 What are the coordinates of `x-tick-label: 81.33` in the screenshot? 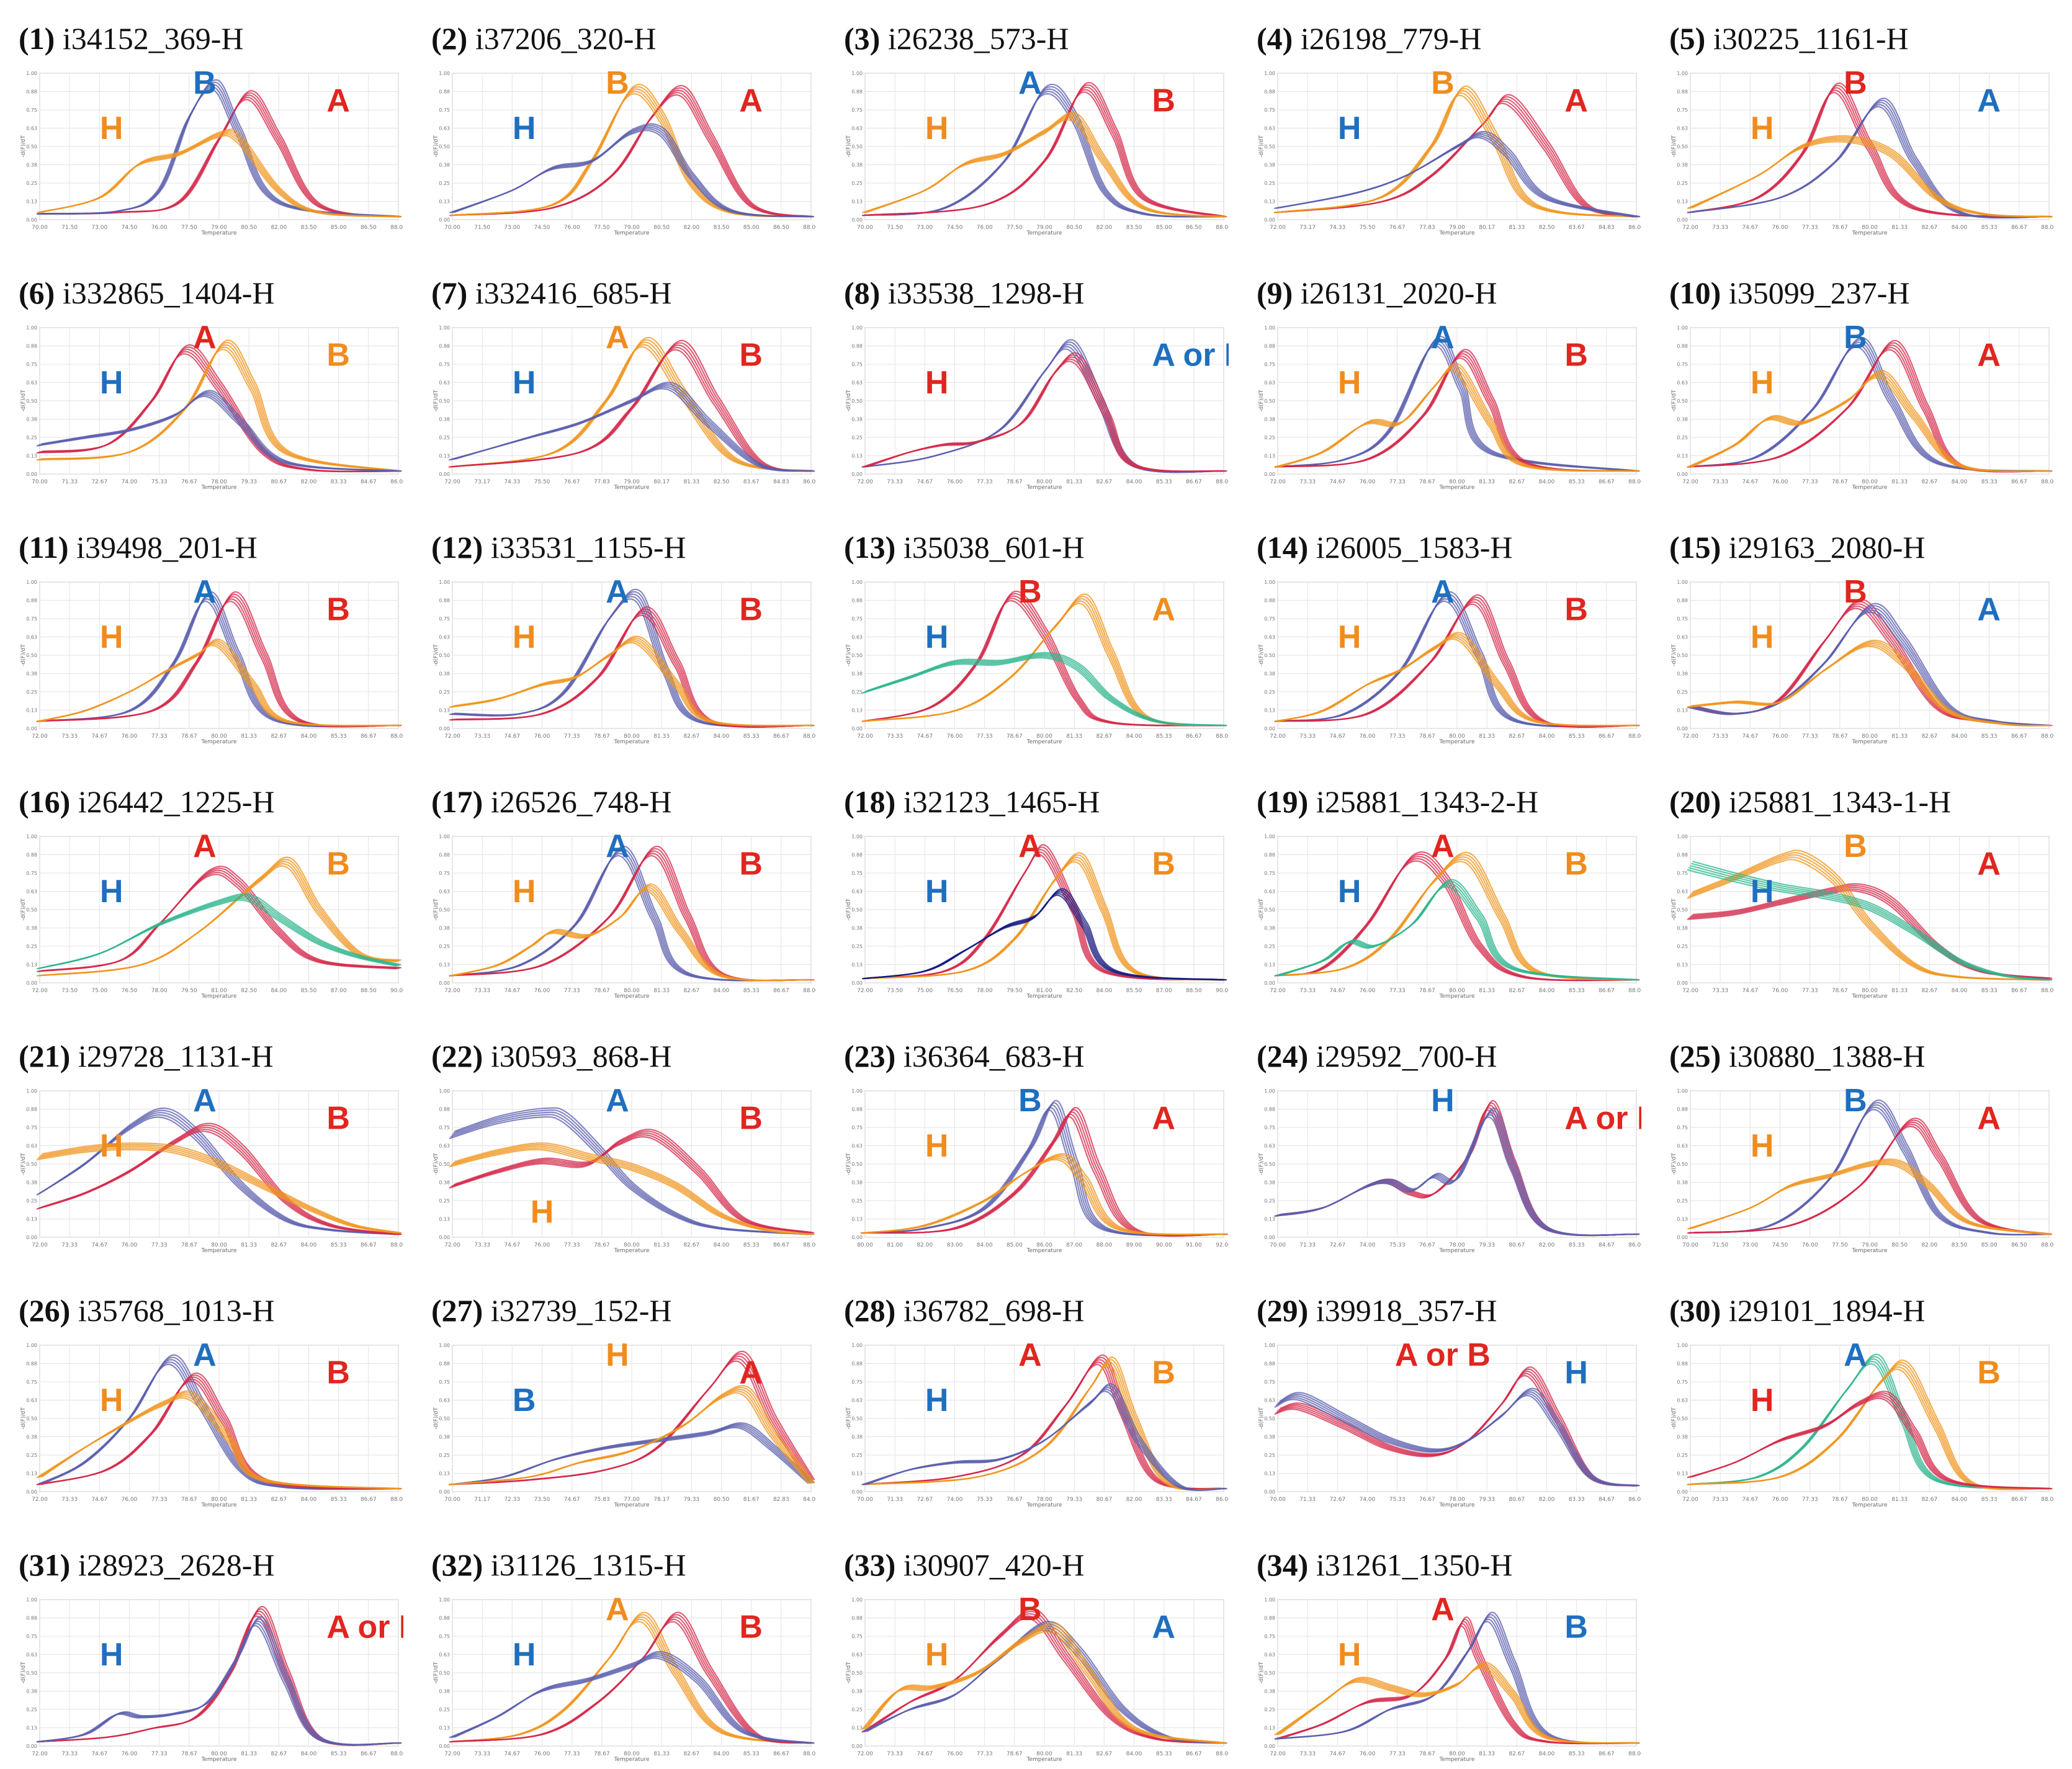 It's located at (1074, 1754).